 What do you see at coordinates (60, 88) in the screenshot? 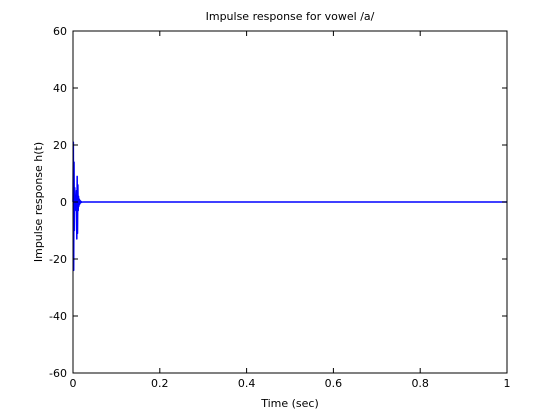
I see `y-tick-label: 40` at bounding box center [60, 88].